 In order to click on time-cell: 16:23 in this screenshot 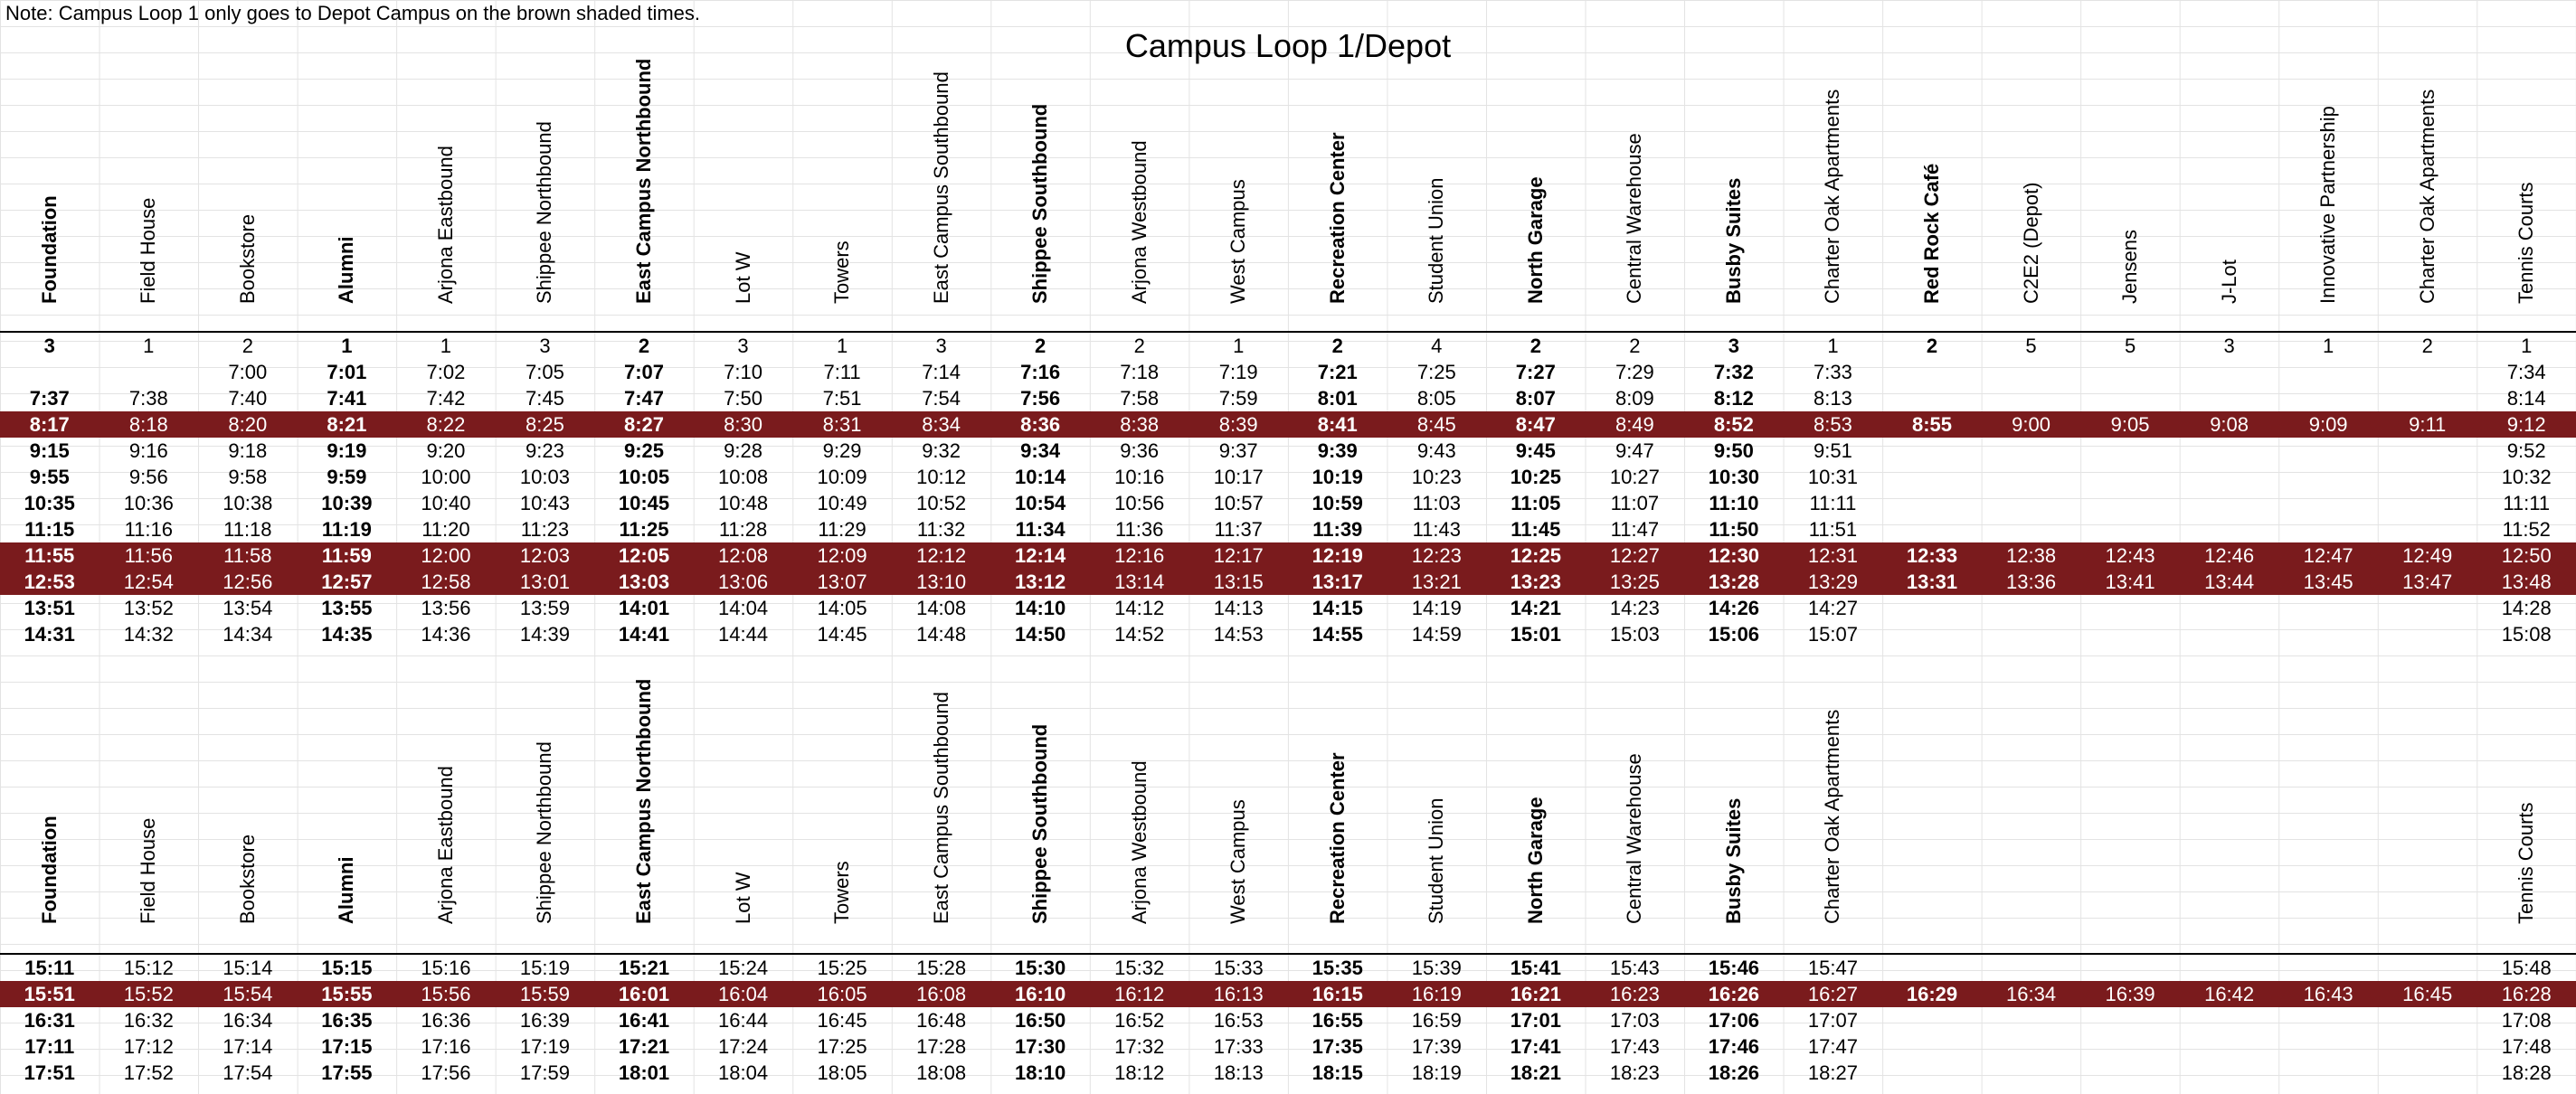, I will do `click(1634, 994)`.